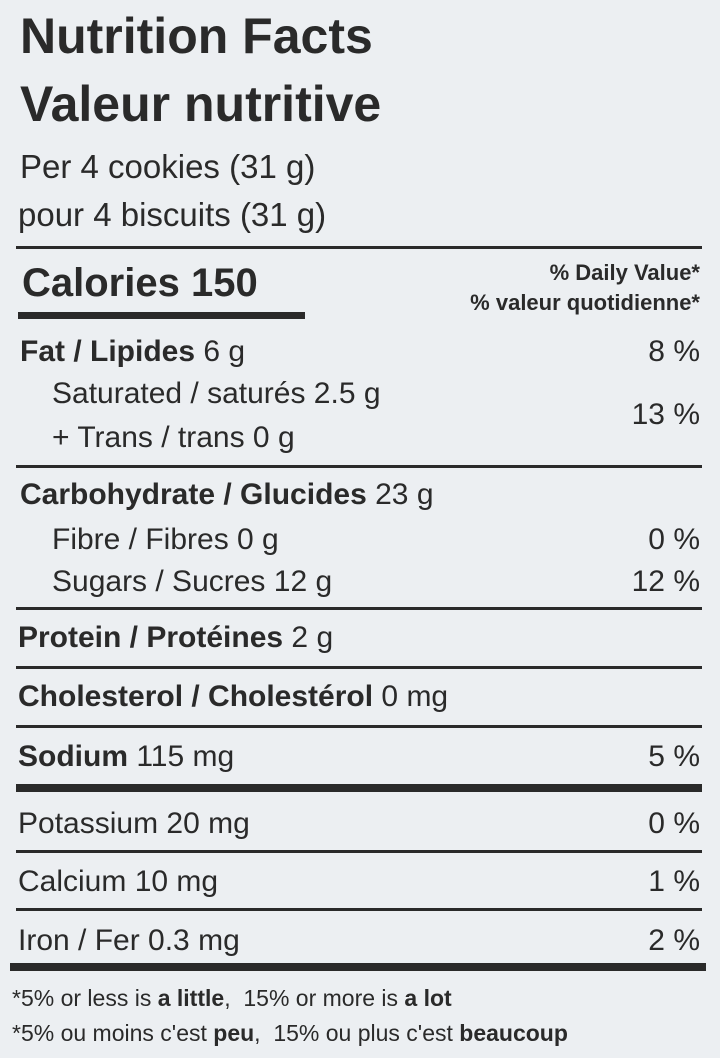  Describe the element at coordinates (118, 881) in the screenshot. I see `calcium-row: Calcium 10 mg` at that location.